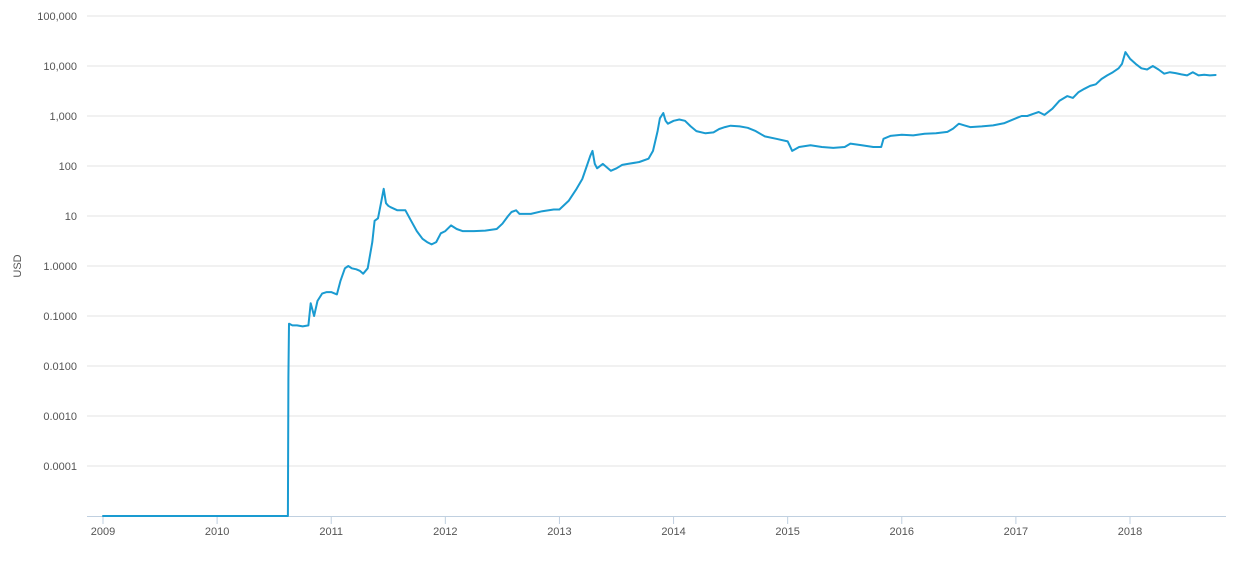  What do you see at coordinates (445, 532) in the screenshot?
I see `x-tick-label: 2012` at bounding box center [445, 532].